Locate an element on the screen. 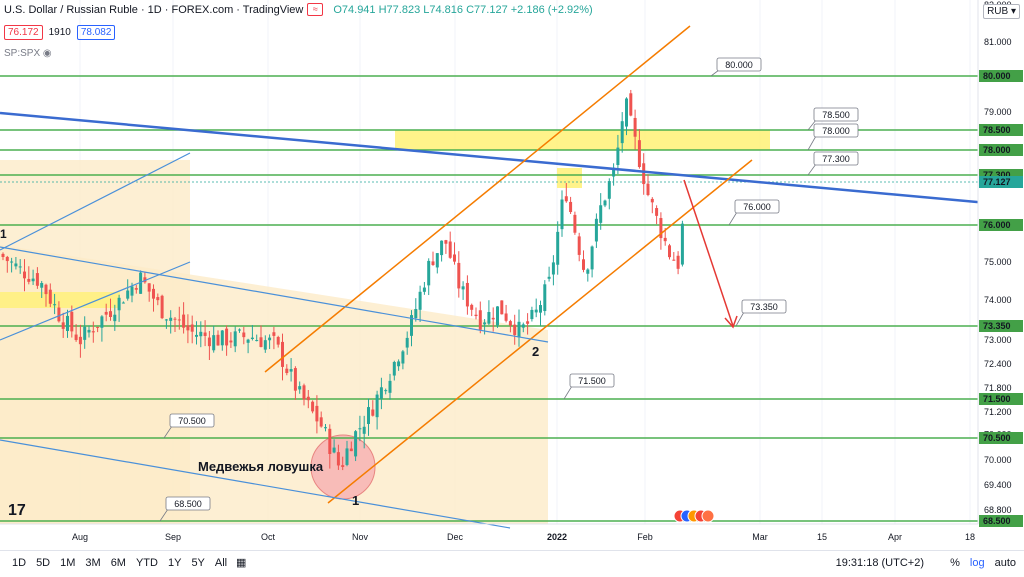  compare-symbol: SP:SPX is located at coordinates (22, 53).